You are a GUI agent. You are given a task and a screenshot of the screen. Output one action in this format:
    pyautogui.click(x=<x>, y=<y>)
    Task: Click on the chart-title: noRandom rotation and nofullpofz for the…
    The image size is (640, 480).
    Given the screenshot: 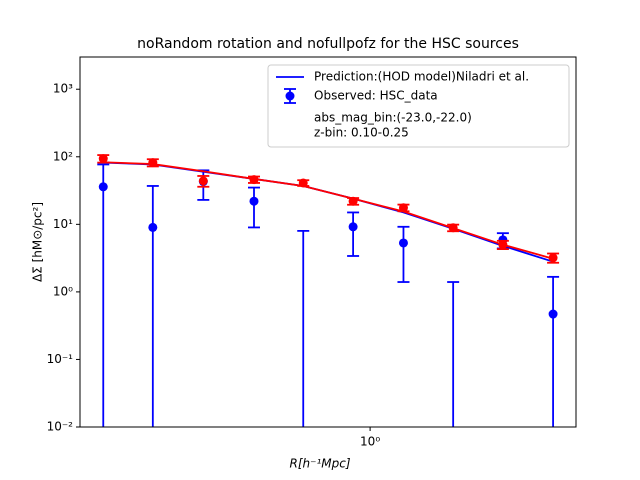 What is the action you would take?
    pyautogui.click(x=328, y=44)
    